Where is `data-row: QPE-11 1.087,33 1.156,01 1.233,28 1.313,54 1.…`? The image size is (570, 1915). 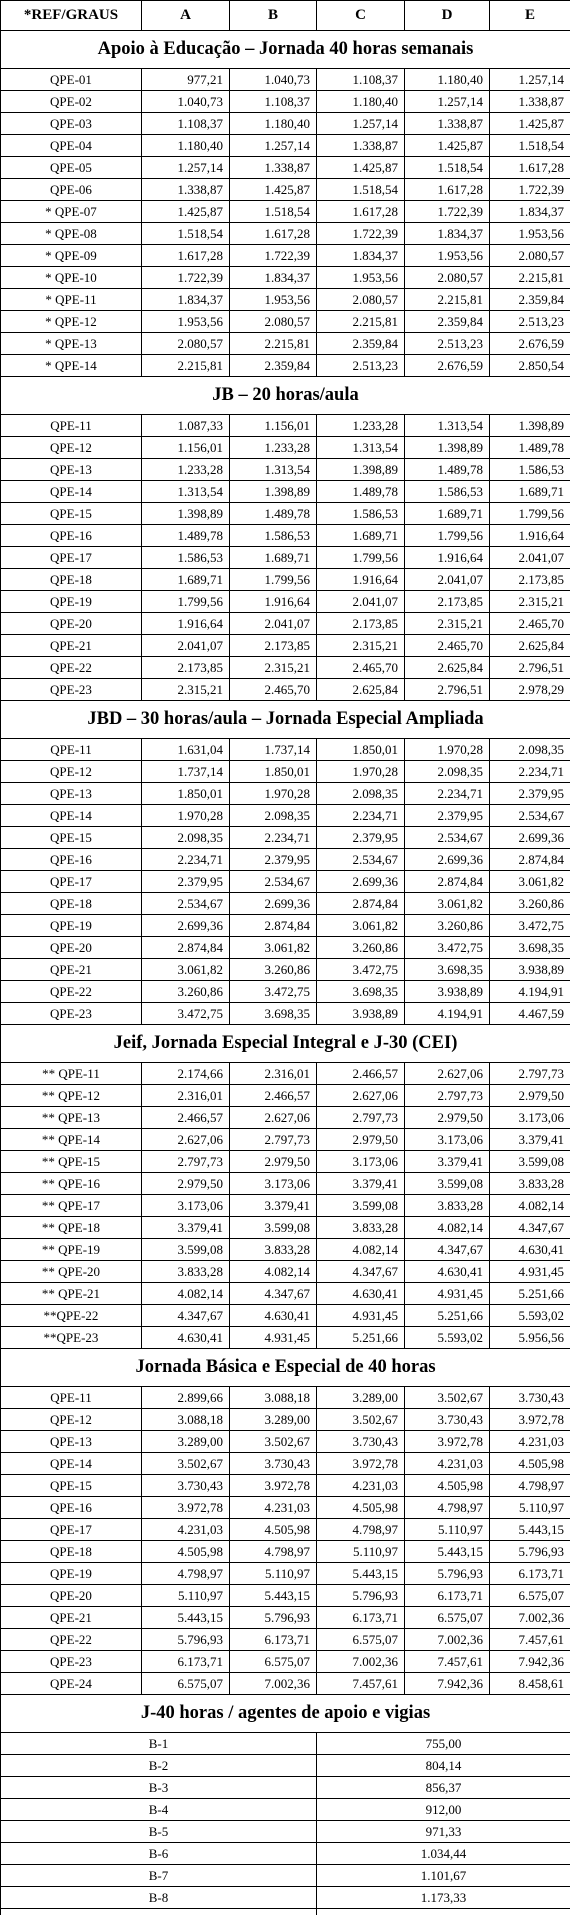
data-row: QPE-11 1.087,33 1.156,01 1.233,28 1.313,54 1.… is located at coordinates (285, 425).